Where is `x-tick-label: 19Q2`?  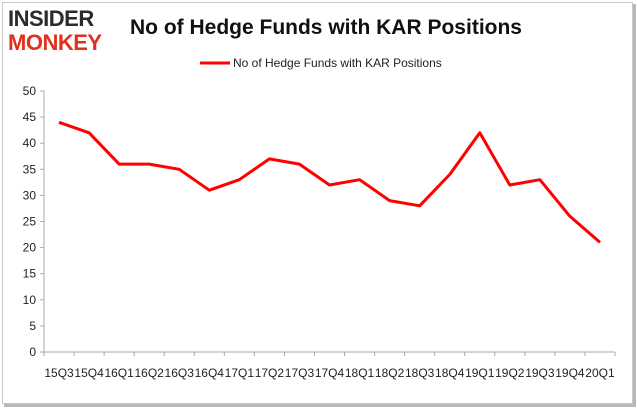
x-tick-label: 19Q2 is located at coordinates (510, 373).